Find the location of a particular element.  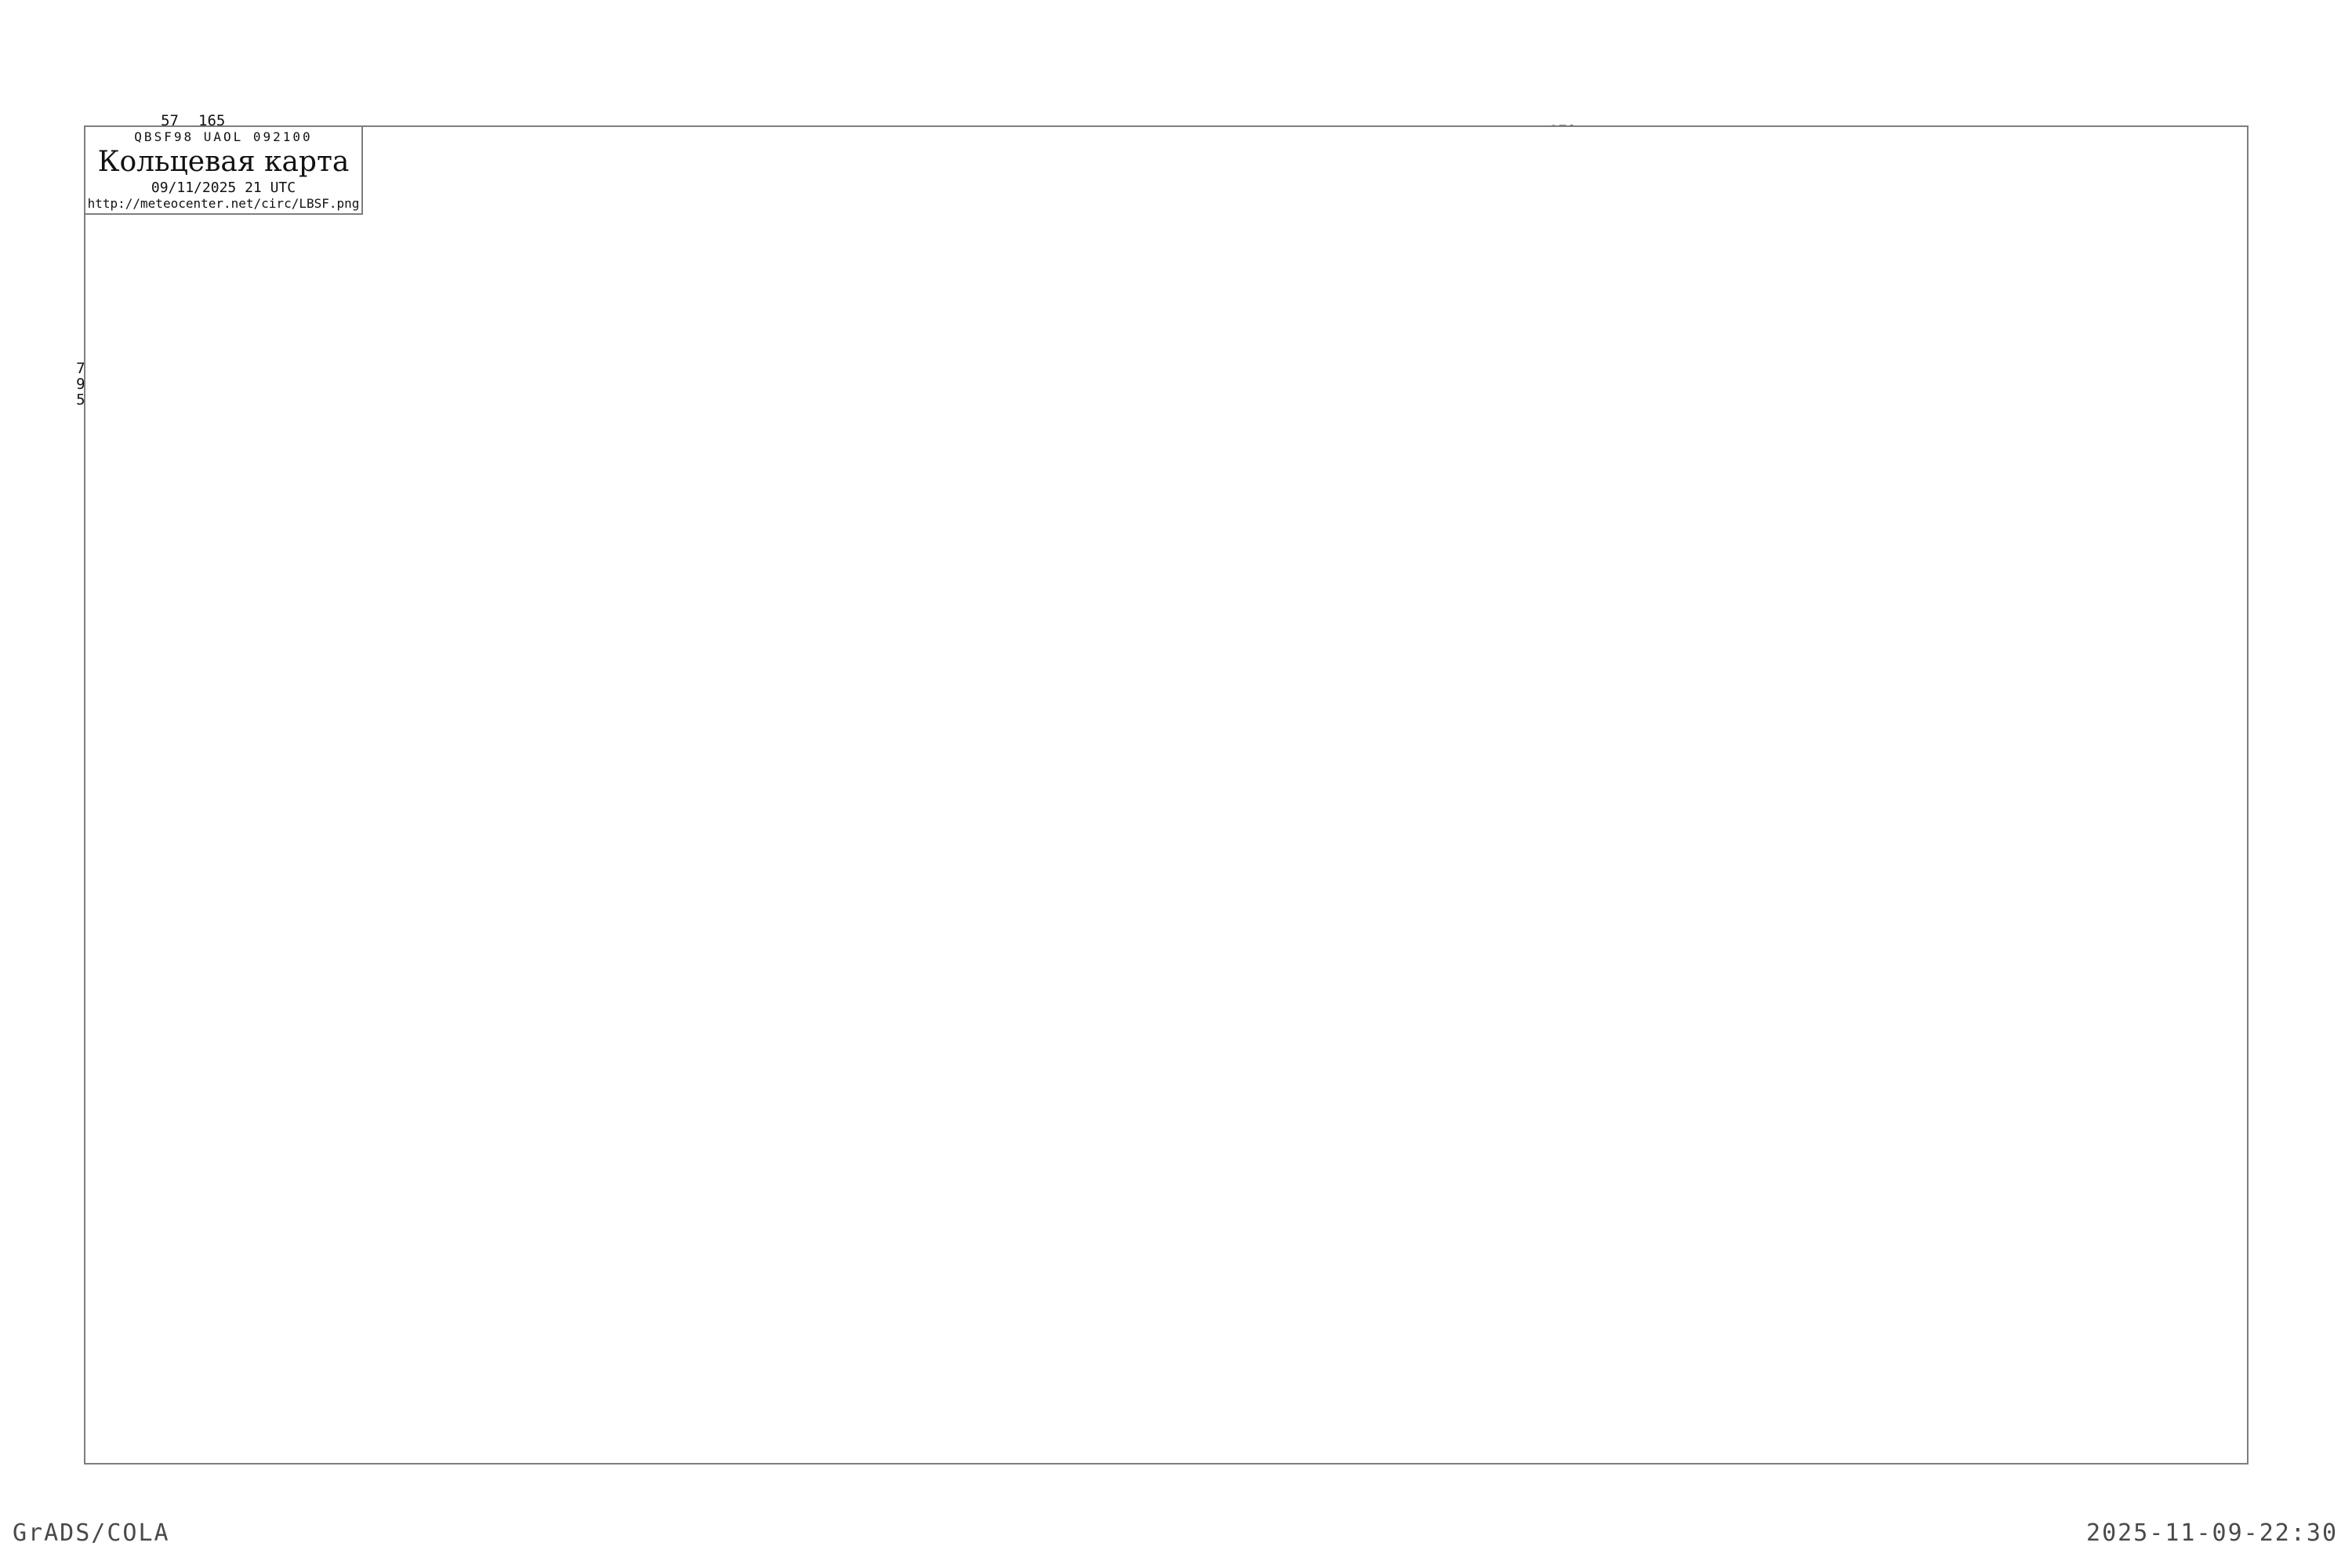

map-title: Кольцевая карта is located at coordinates (223, 162).